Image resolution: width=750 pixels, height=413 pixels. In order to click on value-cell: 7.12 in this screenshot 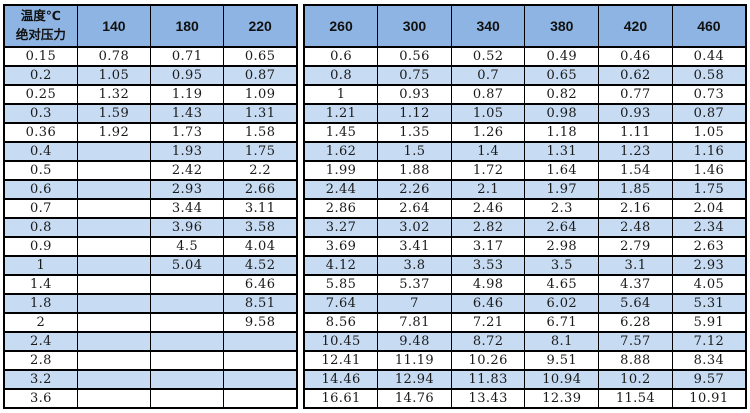, I will do `click(709, 341)`.